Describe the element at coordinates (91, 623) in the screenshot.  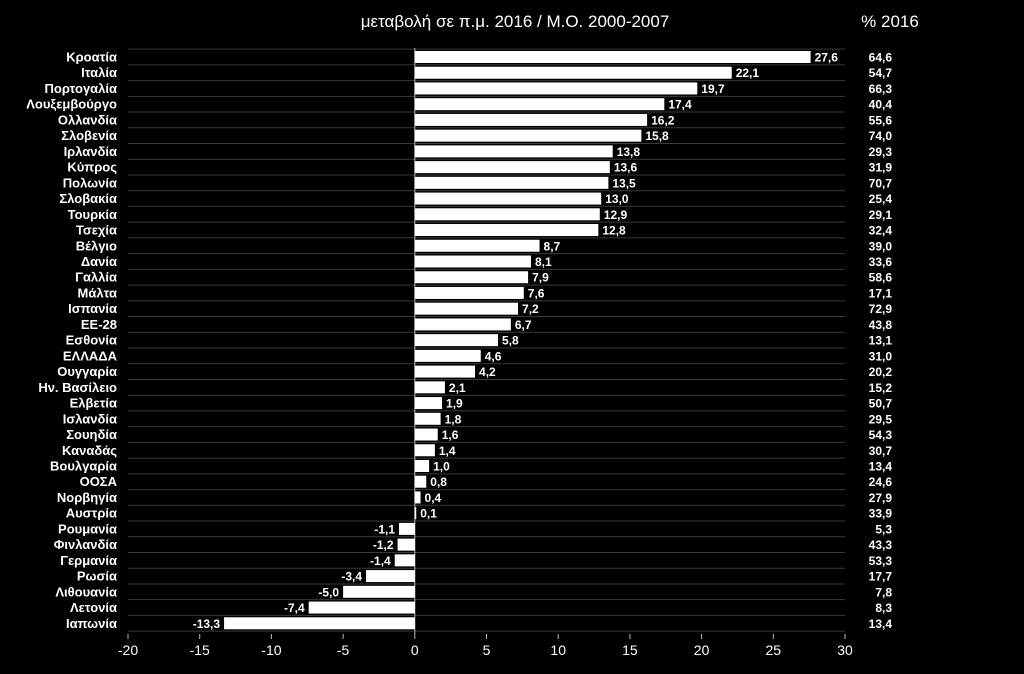
I see `category-label: Ιαπωνία` at that location.